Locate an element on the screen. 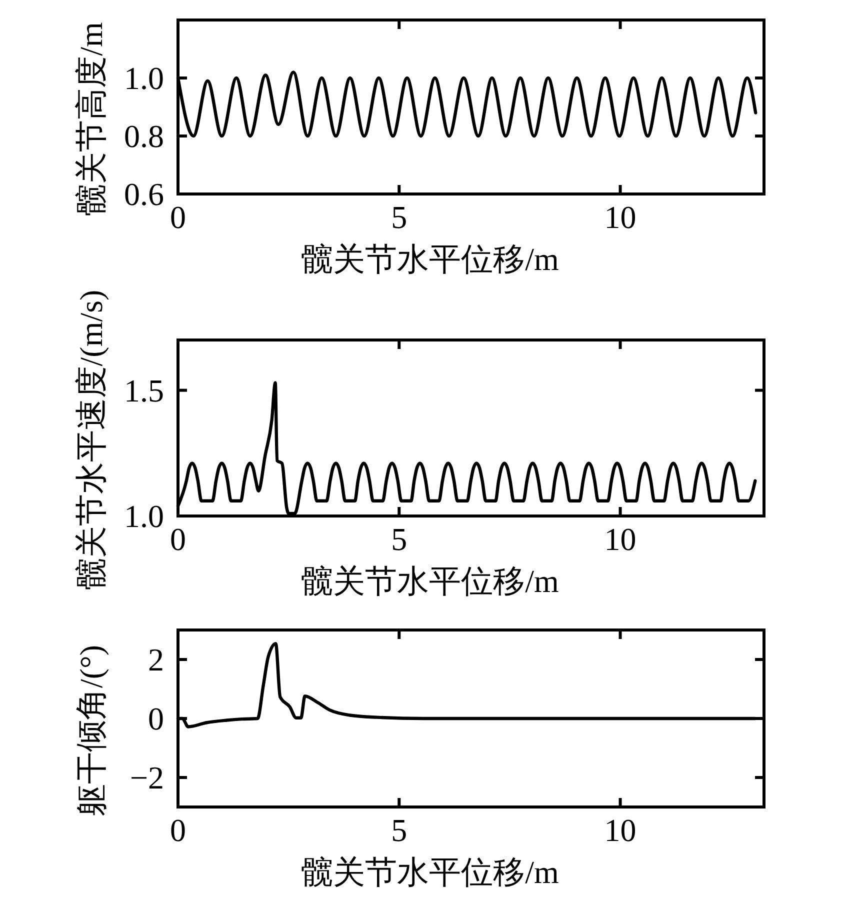 The height and width of the screenshot is (905, 843). y-tick-label: 0.6 is located at coordinates (144, 194).